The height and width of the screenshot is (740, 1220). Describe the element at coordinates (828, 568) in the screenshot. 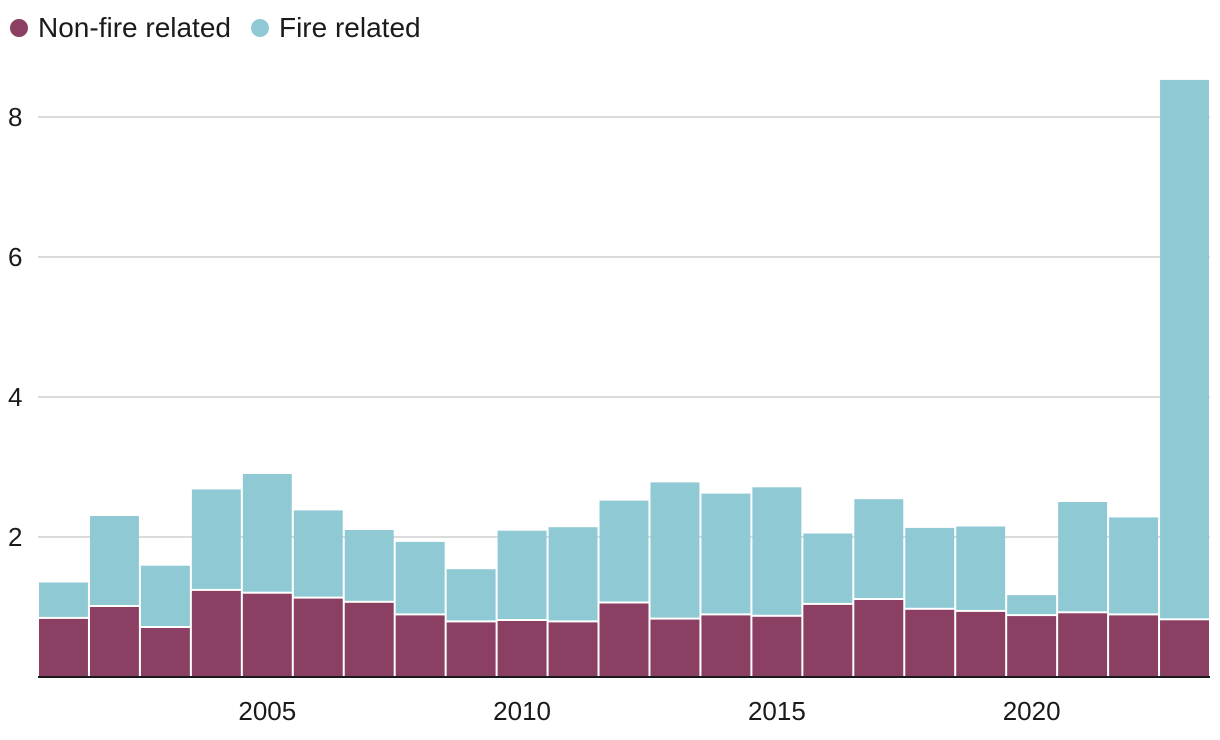

I see `bar-fire-2016` at that location.